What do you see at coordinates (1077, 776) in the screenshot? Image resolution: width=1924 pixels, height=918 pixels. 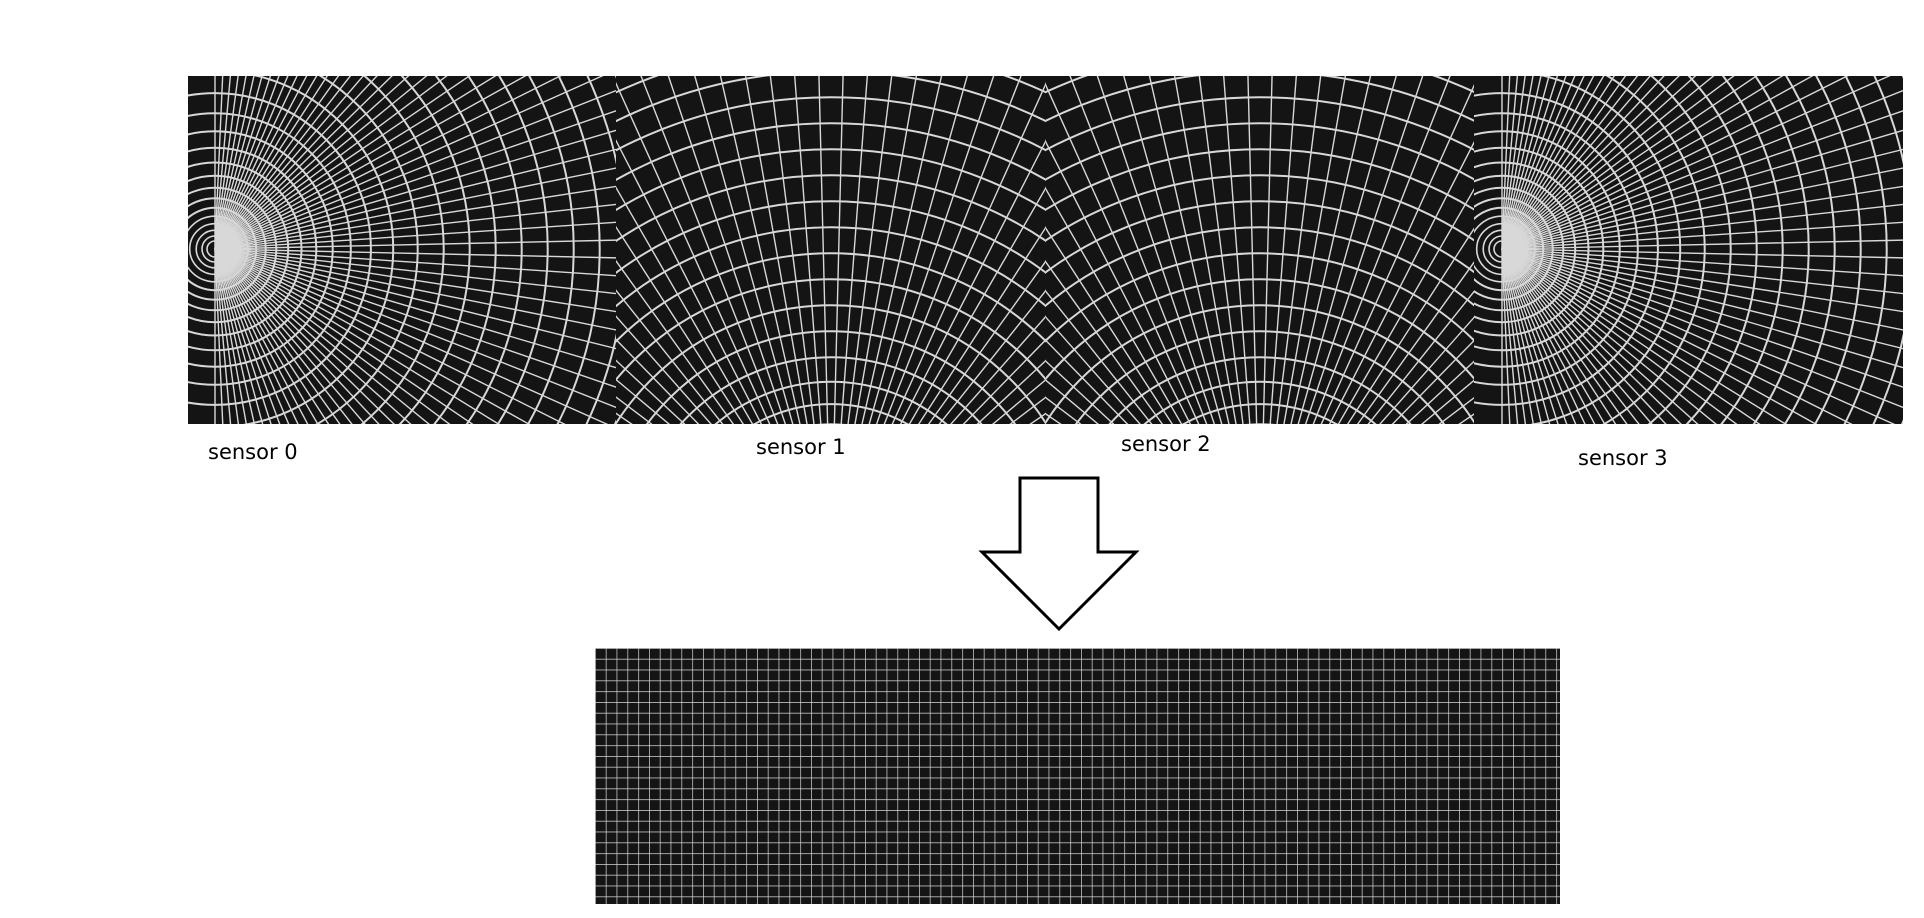 I see `stitched-output-panel` at bounding box center [1077, 776].